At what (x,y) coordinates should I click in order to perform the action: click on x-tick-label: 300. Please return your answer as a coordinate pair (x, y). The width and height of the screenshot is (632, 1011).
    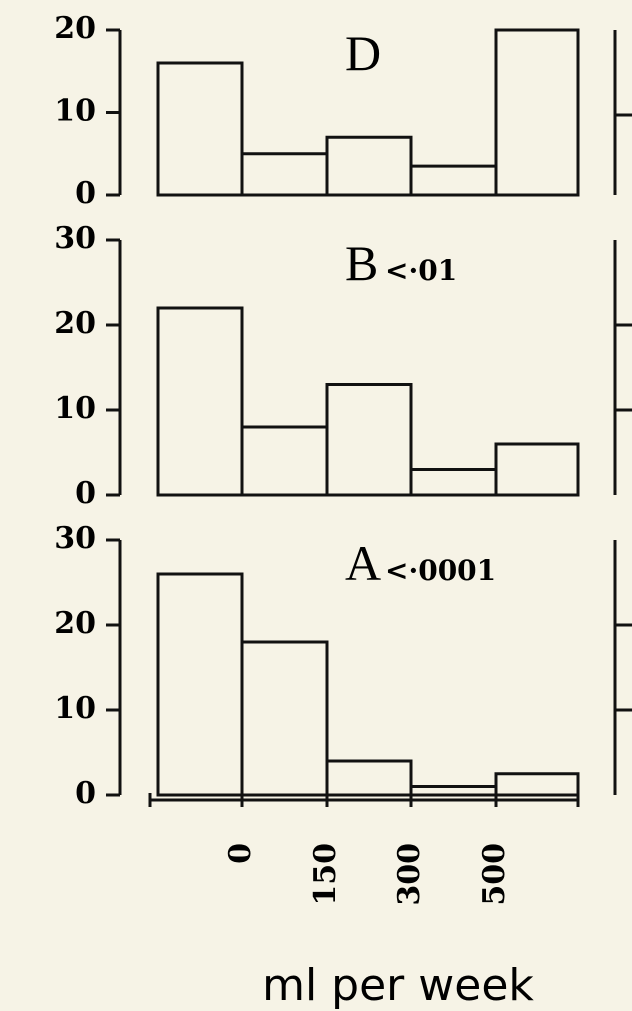
    Looking at the image, I should click on (409, 874).